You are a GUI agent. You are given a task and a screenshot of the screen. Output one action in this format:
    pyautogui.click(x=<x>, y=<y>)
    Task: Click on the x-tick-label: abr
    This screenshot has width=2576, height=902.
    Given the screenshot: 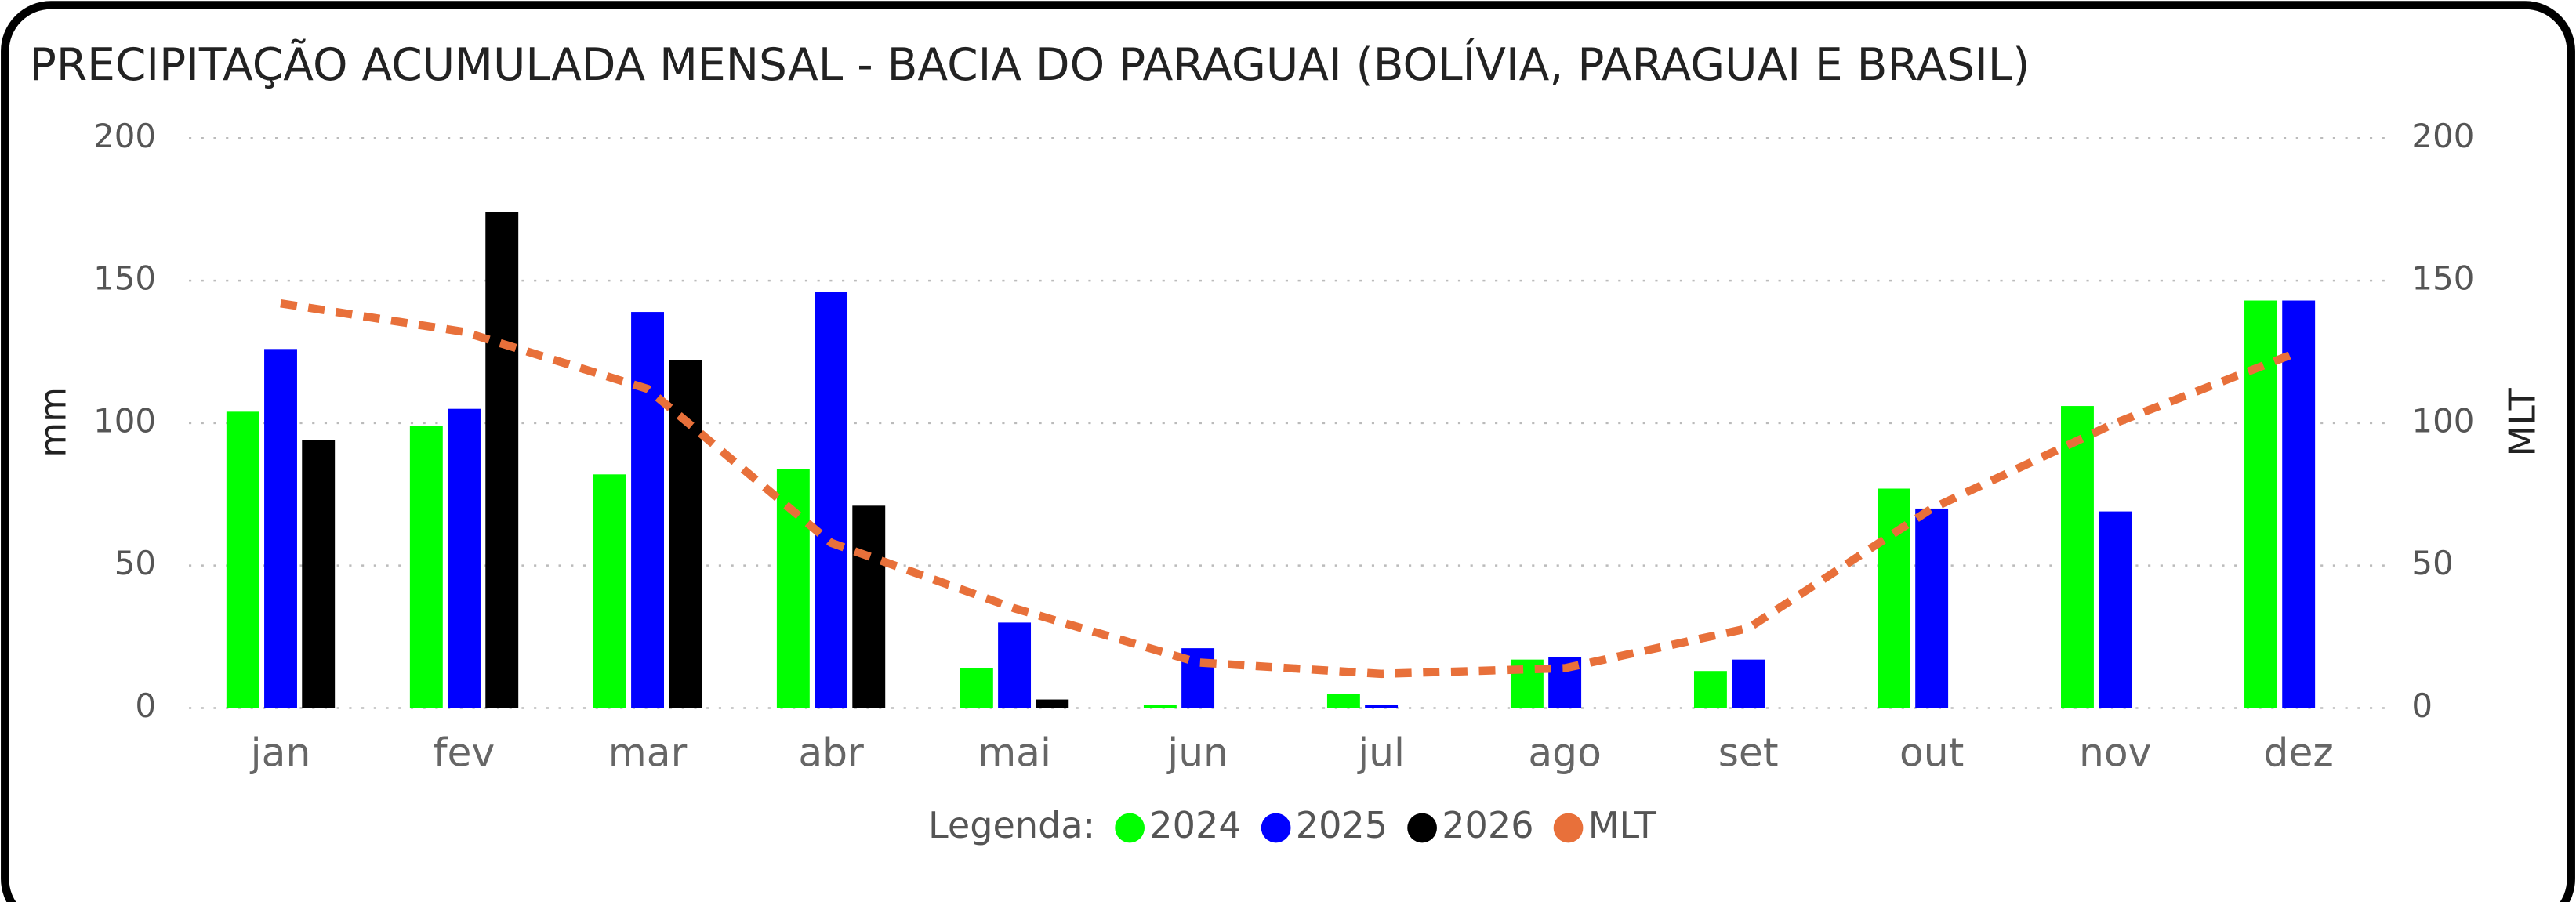 What is the action you would take?
    pyautogui.click(x=831, y=753)
    